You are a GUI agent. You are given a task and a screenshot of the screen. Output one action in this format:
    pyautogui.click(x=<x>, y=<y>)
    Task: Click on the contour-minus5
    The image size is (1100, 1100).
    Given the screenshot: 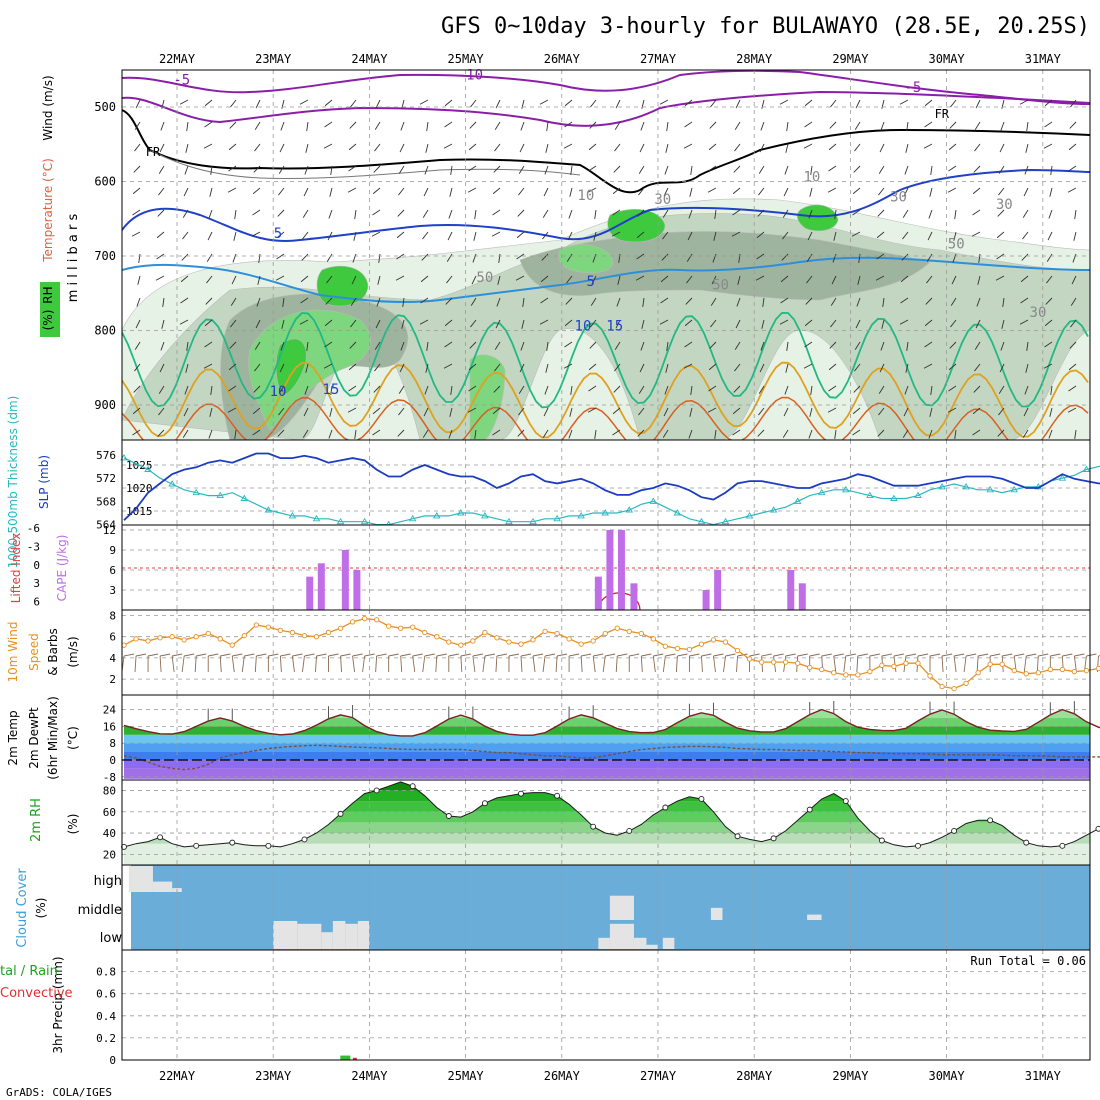 What is the action you would take?
    pyautogui.click(x=606, y=108)
    